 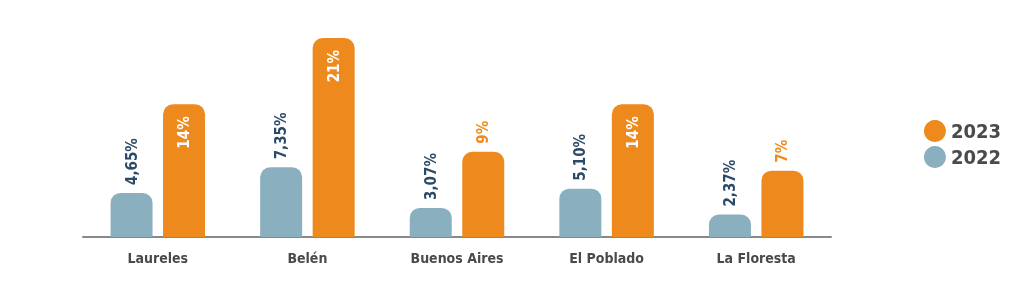 What do you see at coordinates (483, 132) in the screenshot?
I see `data-label: 9%` at bounding box center [483, 132].